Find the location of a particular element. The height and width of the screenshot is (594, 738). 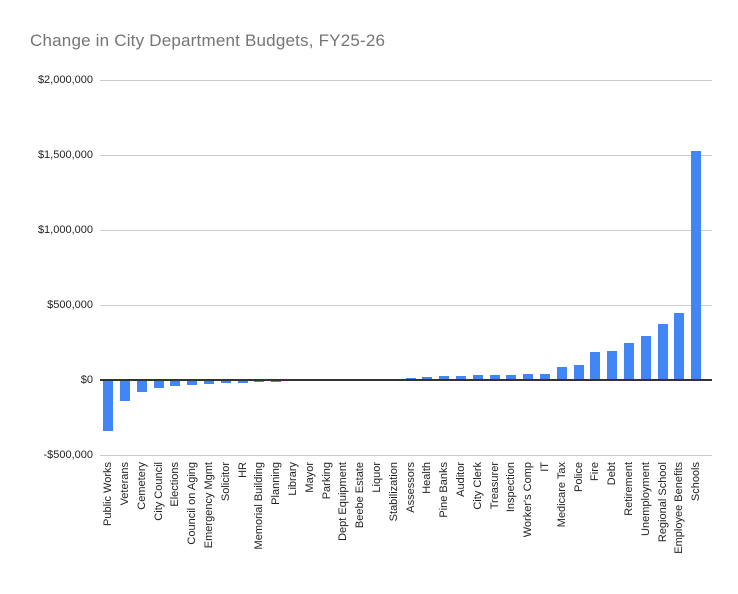

x-axis-tick-label: Treasurer is located at coordinates (494, 486).